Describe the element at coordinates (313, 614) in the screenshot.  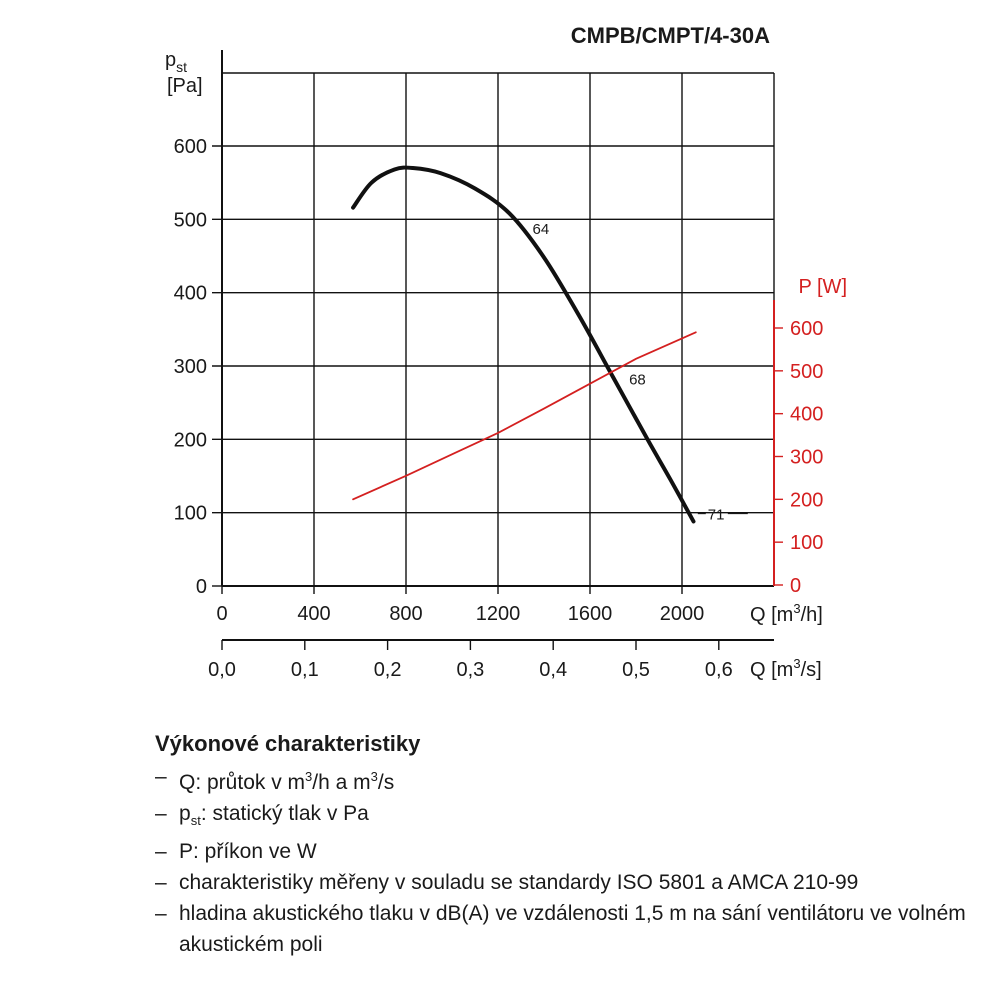
I see `x-primary-tick-label: 400` at that location.